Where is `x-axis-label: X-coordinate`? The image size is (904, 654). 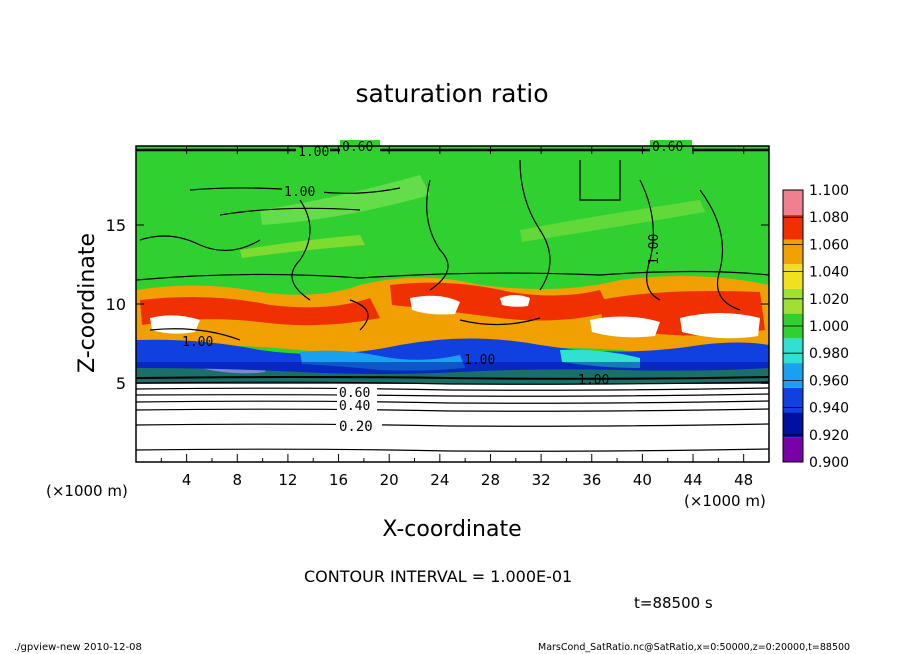 x-axis-label: X-coordinate is located at coordinates (451, 529).